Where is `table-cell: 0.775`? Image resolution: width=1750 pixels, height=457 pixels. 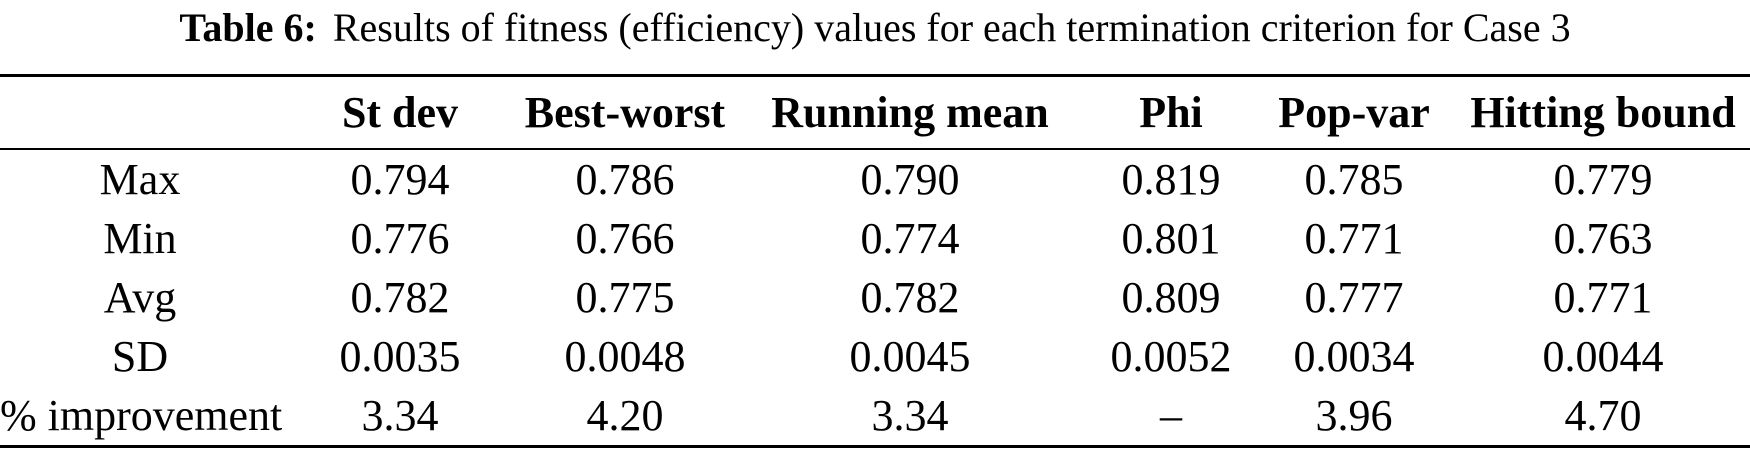
table-cell: 0.775 is located at coordinates (625, 297).